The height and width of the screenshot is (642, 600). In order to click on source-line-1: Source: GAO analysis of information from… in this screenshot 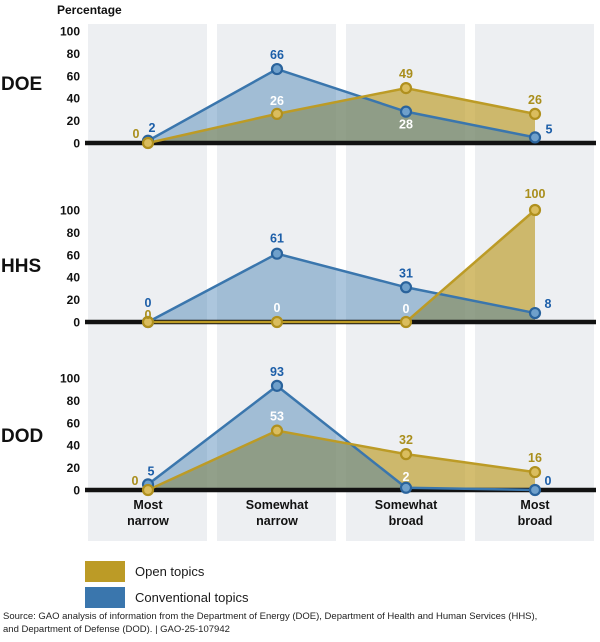, I will do `click(270, 616)`.